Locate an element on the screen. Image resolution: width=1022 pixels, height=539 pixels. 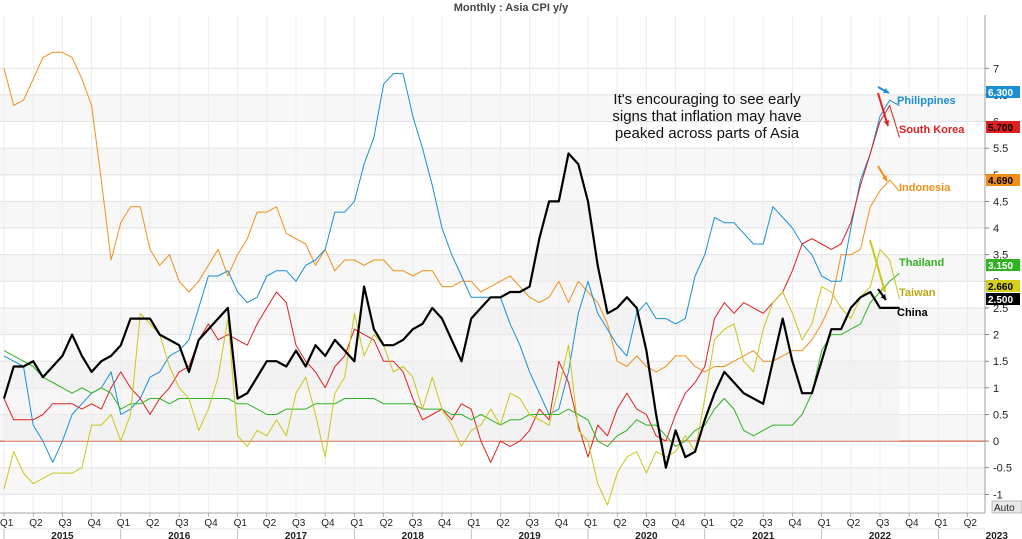
y-tick-label: 2.5 is located at coordinates (1000, 309).